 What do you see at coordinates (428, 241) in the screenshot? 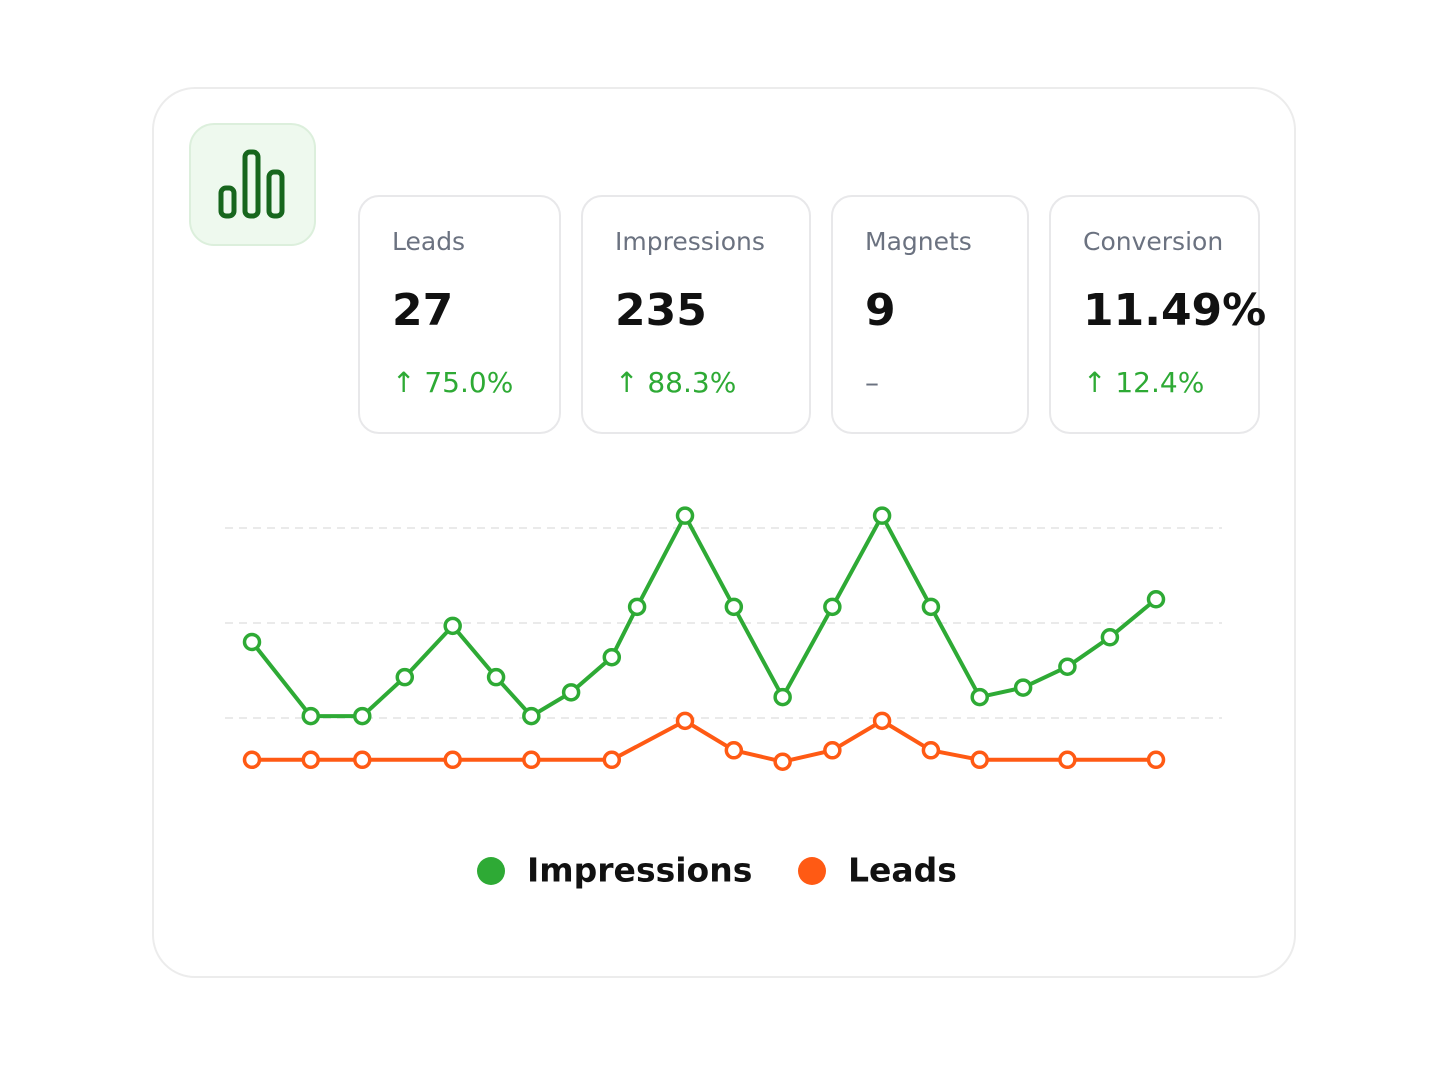
I see `stat-label: Leads` at bounding box center [428, 241].